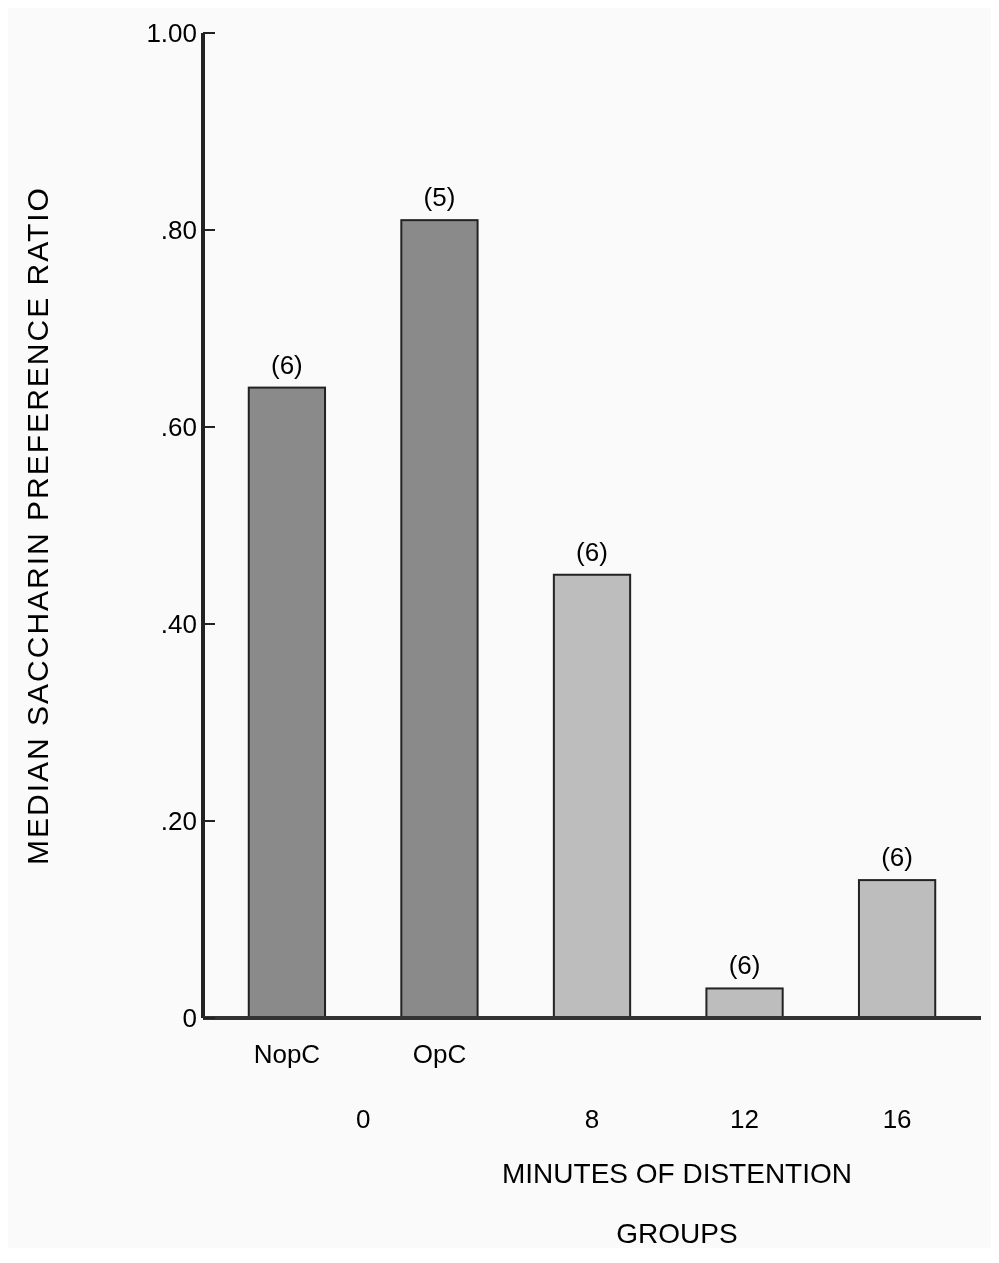 The width and height of the screenshot is (999, 1263). What do you see at coordinates (178, 624) in the screenshot?
I see `y-tick-label: .40` at bounding box center [178, 624].